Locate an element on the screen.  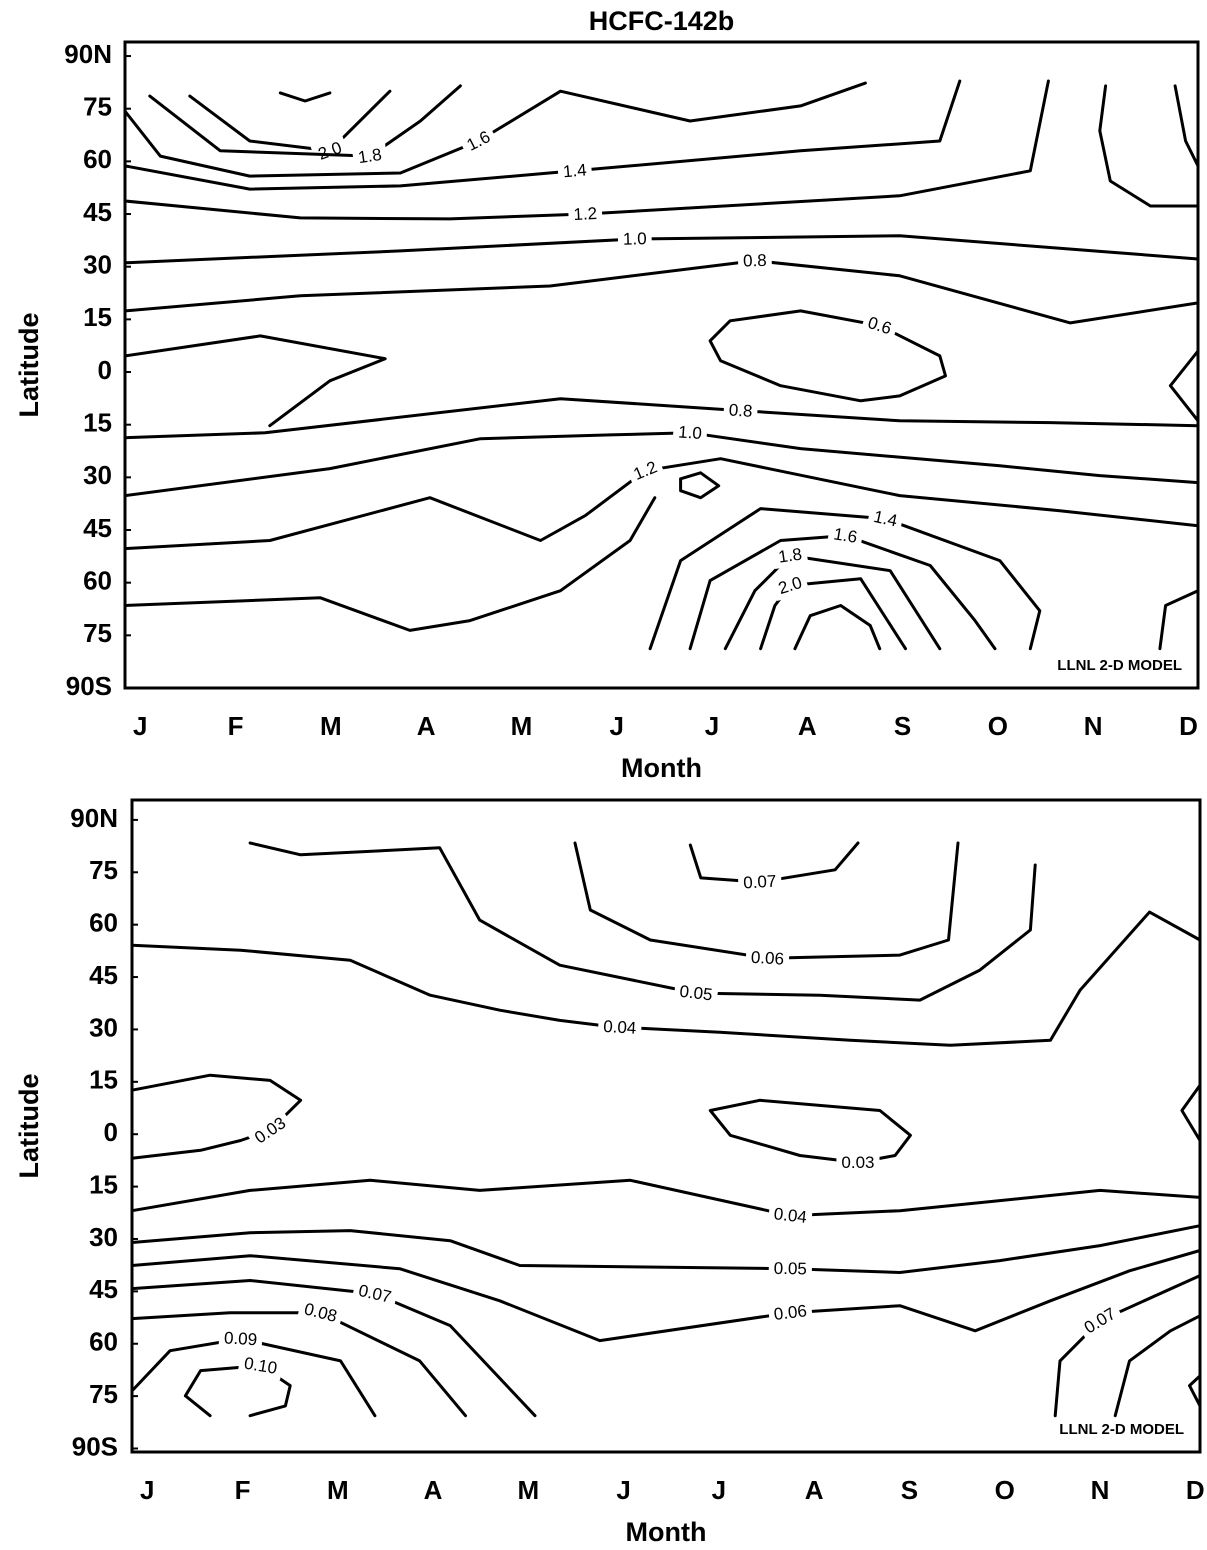
contour-label-group: 1.8 is located at coordinates (790, 555).